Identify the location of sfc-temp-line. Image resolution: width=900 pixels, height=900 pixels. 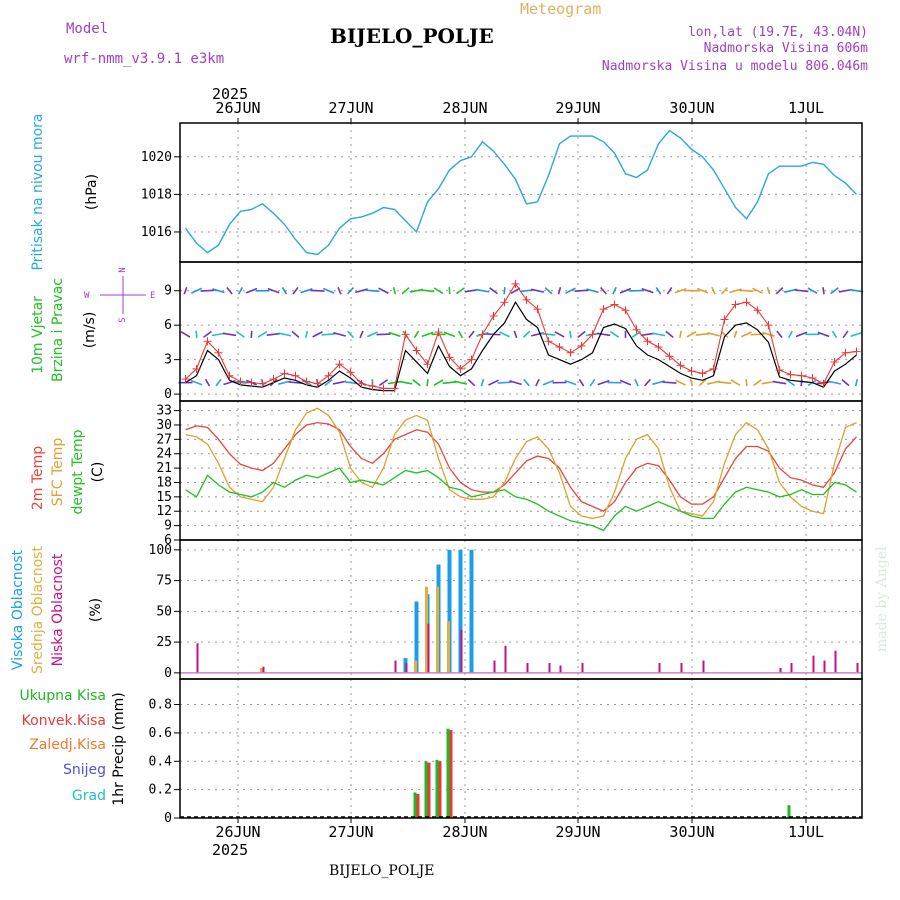
(521, 463).